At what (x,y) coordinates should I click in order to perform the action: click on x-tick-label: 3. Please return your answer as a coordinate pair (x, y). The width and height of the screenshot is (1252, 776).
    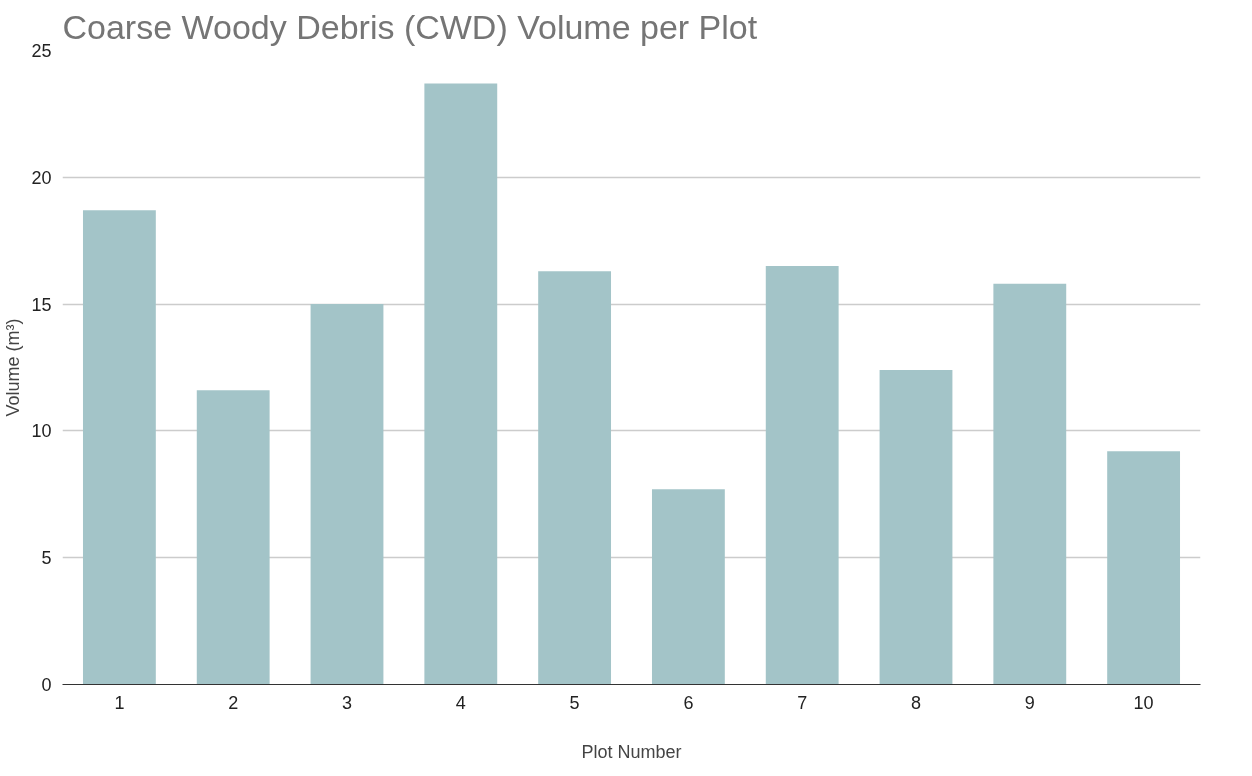
    Looking at the image, I should click on (347, 702).